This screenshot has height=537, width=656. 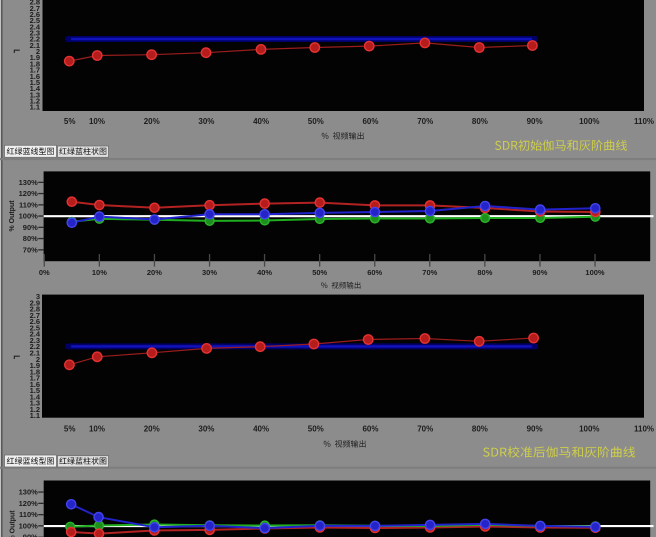 What do you see at coordinates (38, 296) in the screenshot?
I see `svg-text: 3` at bounding box center [38, 296].